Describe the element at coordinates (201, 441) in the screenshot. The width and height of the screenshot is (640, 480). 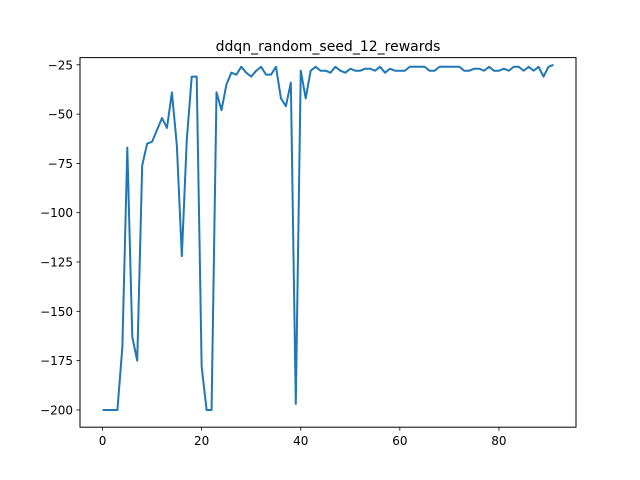
I see `x-tick-label: 20` at that location.